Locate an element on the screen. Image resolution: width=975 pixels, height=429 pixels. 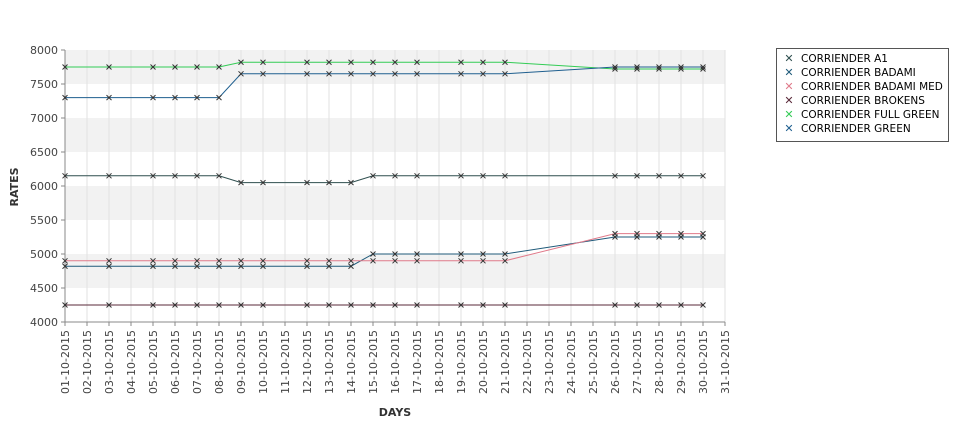
x-tick-label: 02-10-2015 is located at coordinates (87, 362).